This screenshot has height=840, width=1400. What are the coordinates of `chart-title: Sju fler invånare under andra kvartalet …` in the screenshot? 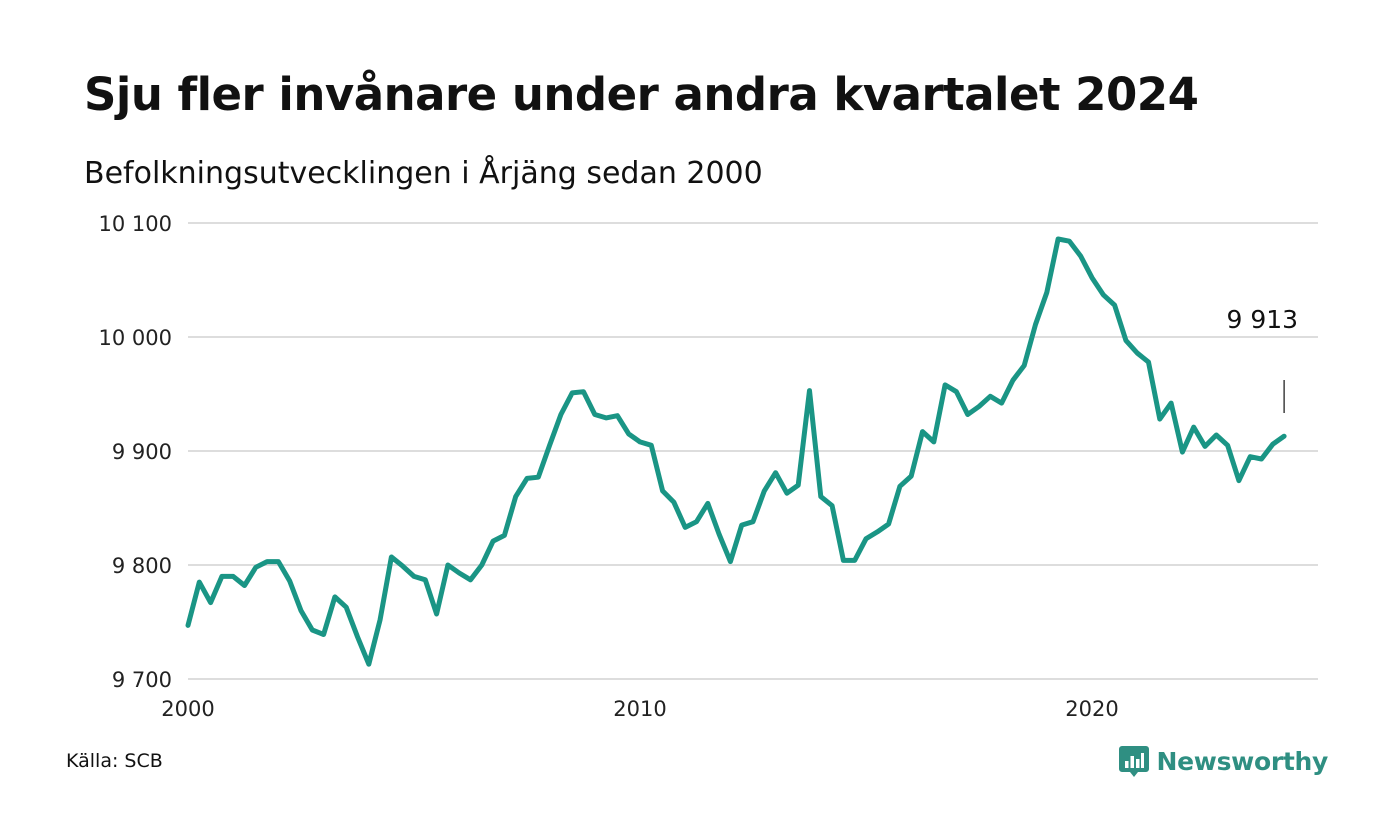 It's located at (641, 94).